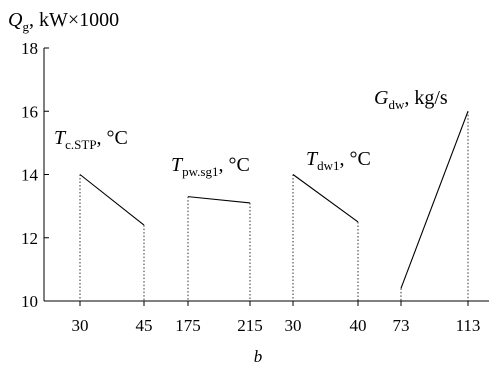  Describe the element at coordinates (338, 160) in the screenshot. I see `series-label-t-dw1: Tdw1, °C` at that location.